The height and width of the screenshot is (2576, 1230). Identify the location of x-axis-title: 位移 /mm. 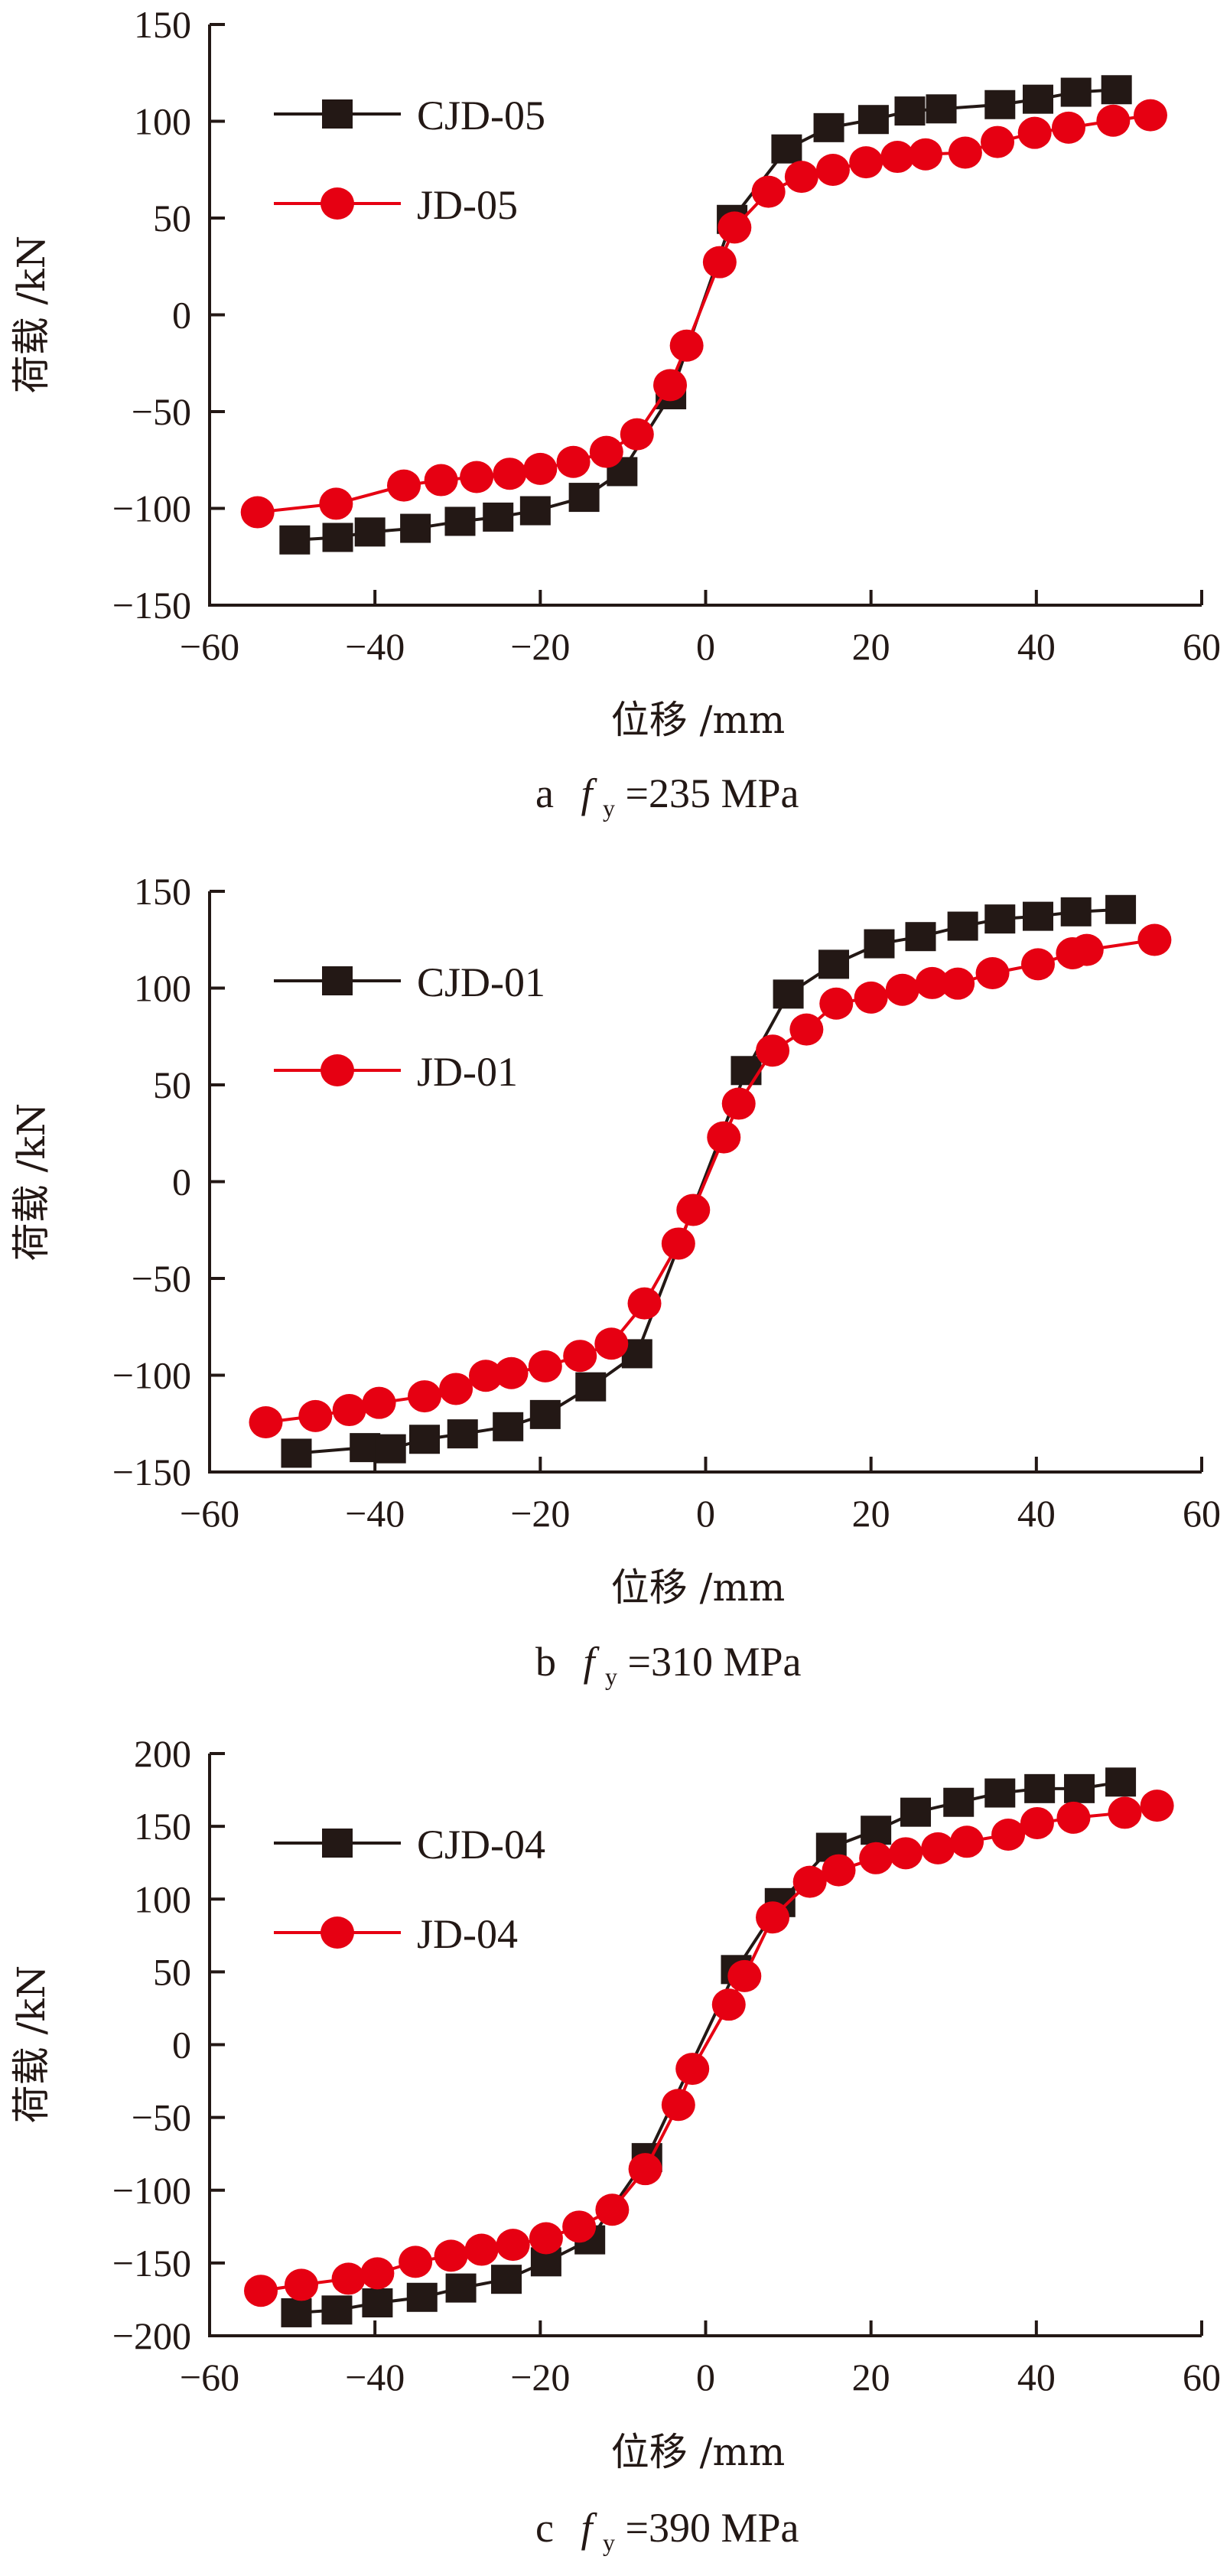
(699, 1588).